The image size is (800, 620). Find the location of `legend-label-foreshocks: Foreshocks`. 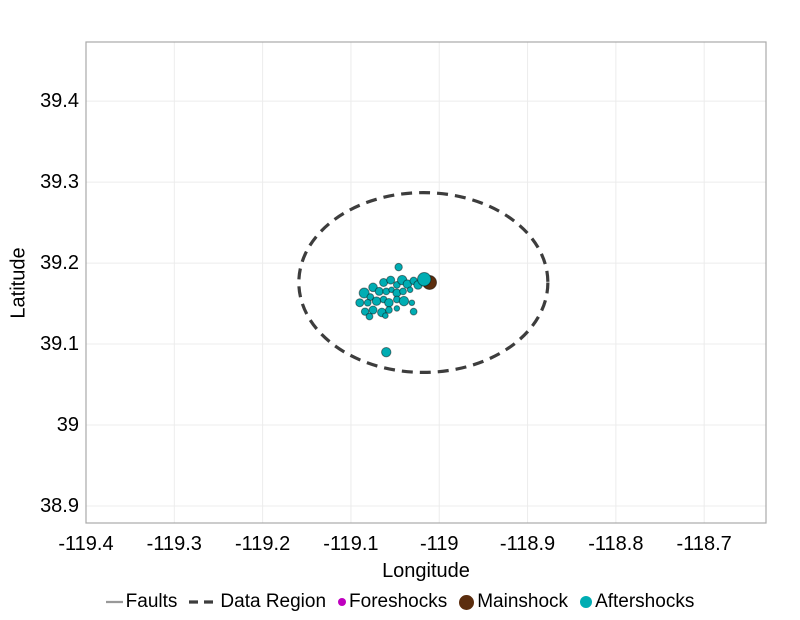

legend-label-foreshocks: Foreshocks is located at coordinates (398, 601).